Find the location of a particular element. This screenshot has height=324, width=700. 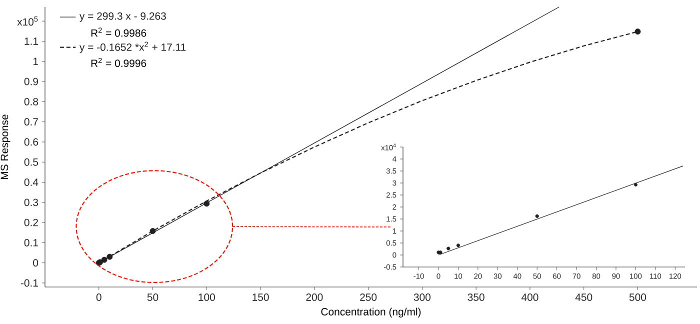

y-tick-label: -0.1 is located at coordinates (29, 283).